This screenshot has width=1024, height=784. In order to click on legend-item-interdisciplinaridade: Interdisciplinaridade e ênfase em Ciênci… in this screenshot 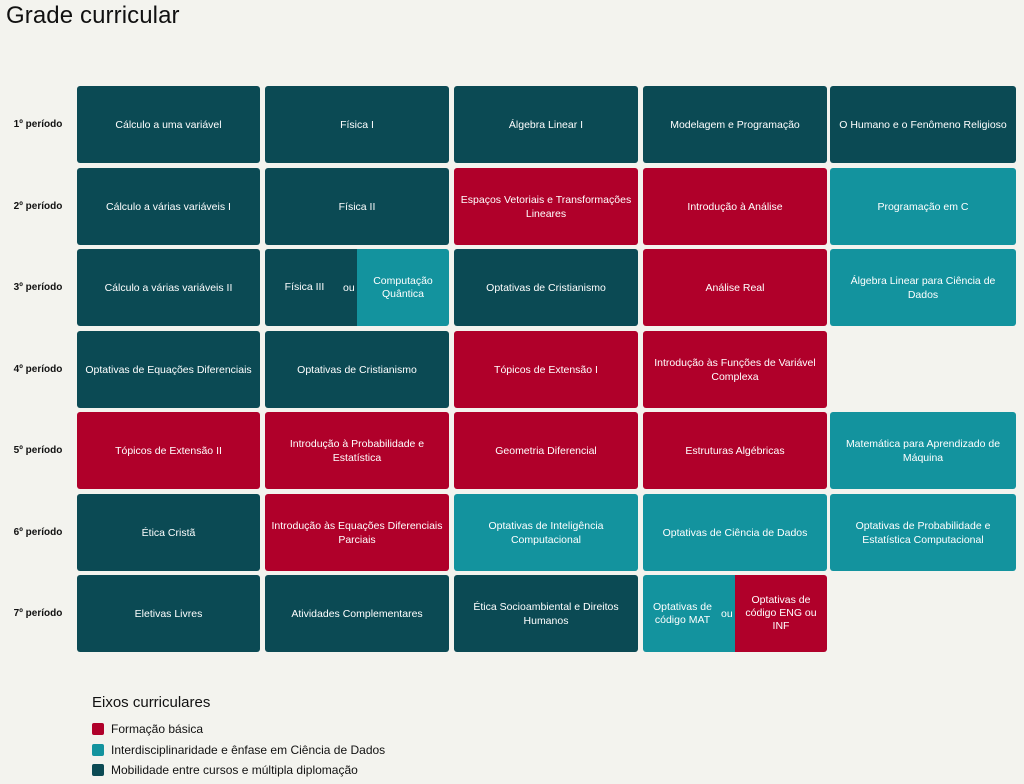, I will do `click(238, 750)`.